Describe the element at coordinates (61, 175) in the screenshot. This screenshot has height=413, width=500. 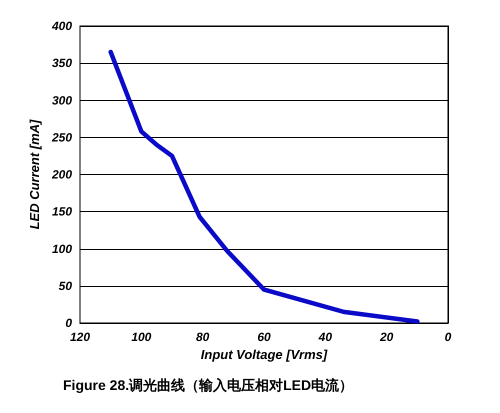
I see `y-tick-label: 200` at that location.